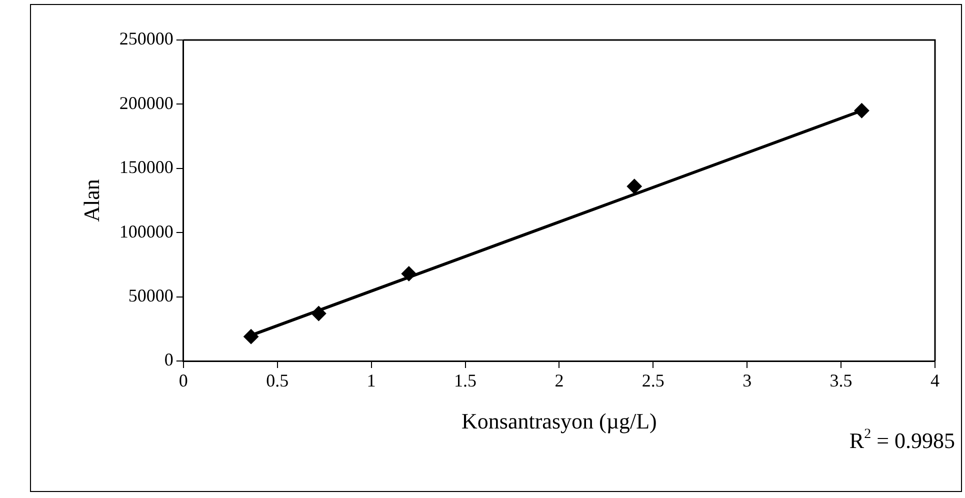 The width and height of the screenshot is (965, 498). What do you see at coordinates (277, 380) in the screenshot?
I see `x-tick-label: 0.5` at bounding box center [277, 380].